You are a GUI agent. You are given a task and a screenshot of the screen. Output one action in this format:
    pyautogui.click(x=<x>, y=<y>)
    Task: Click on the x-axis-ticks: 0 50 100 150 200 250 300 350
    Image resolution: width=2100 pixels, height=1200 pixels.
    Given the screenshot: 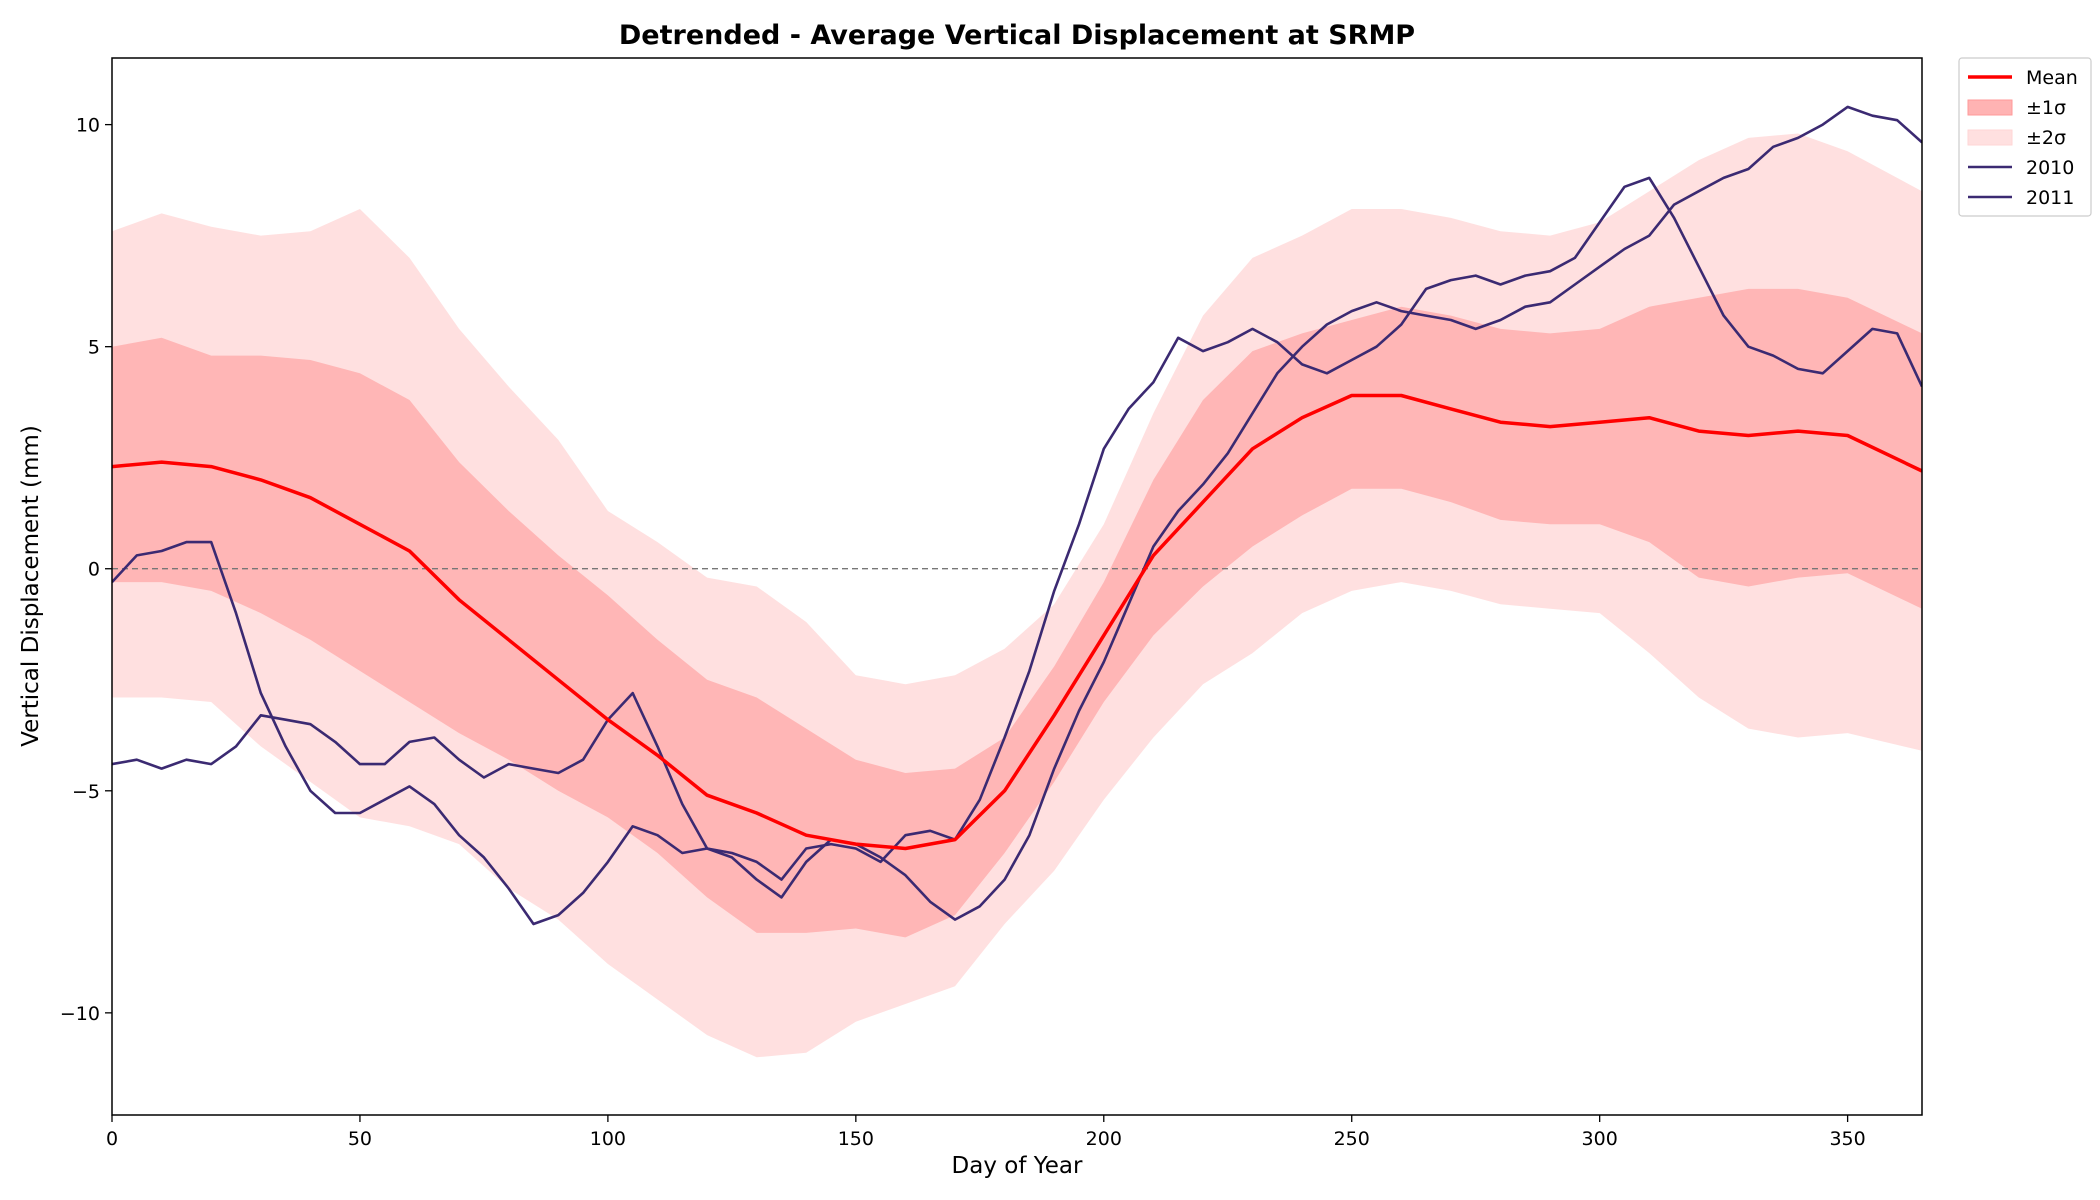 What is the action you would take?
    pyautogui.click(x=986, y=1132)
    